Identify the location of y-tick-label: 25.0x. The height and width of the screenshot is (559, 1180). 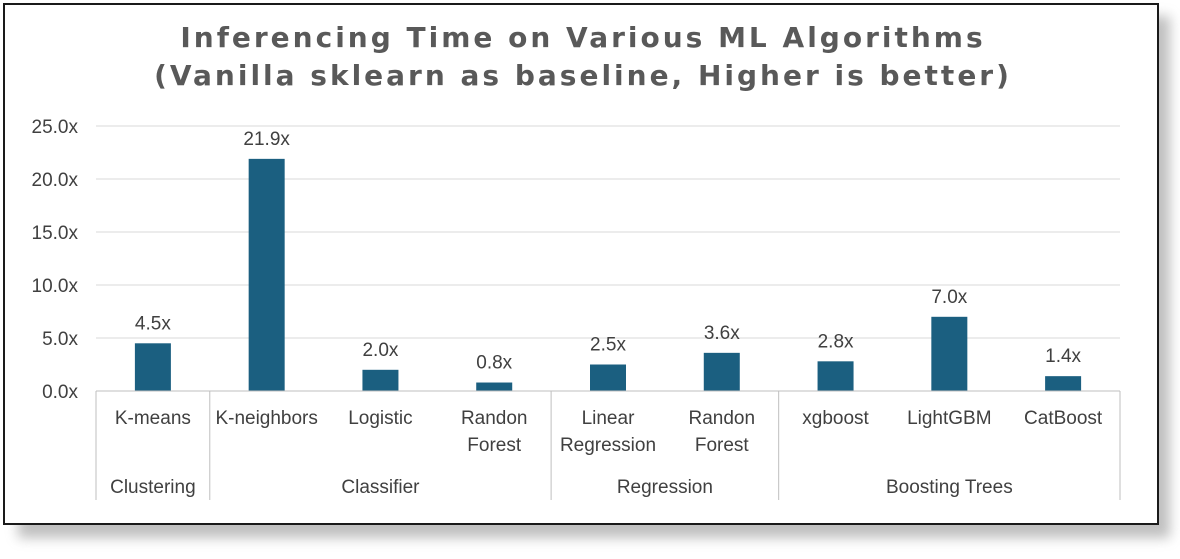
(55, 127).